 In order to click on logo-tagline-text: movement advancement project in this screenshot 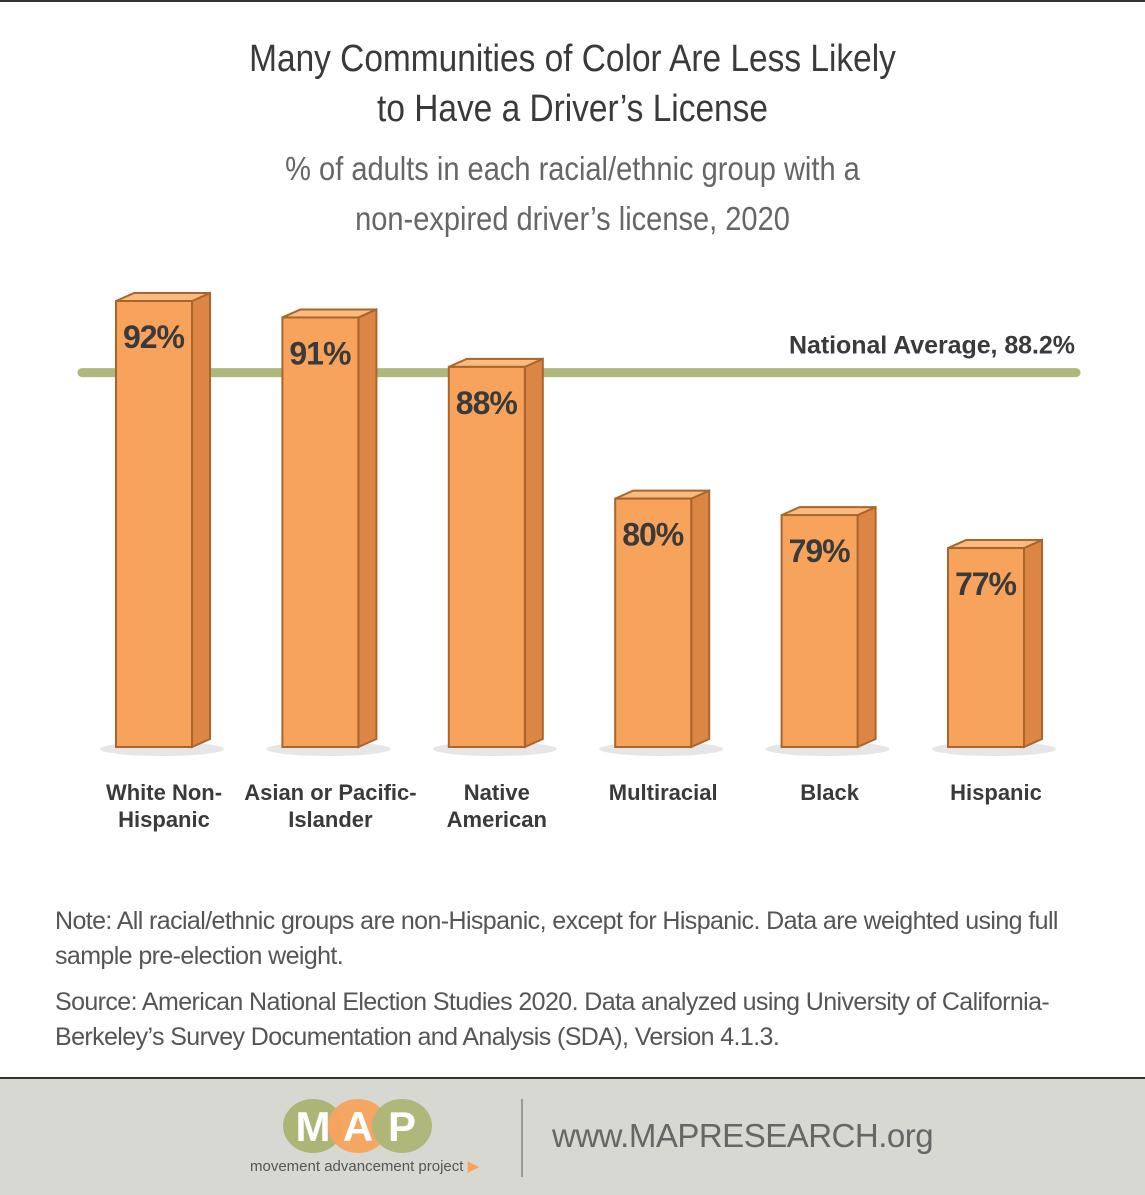, I will do `click(357, 1166)`.